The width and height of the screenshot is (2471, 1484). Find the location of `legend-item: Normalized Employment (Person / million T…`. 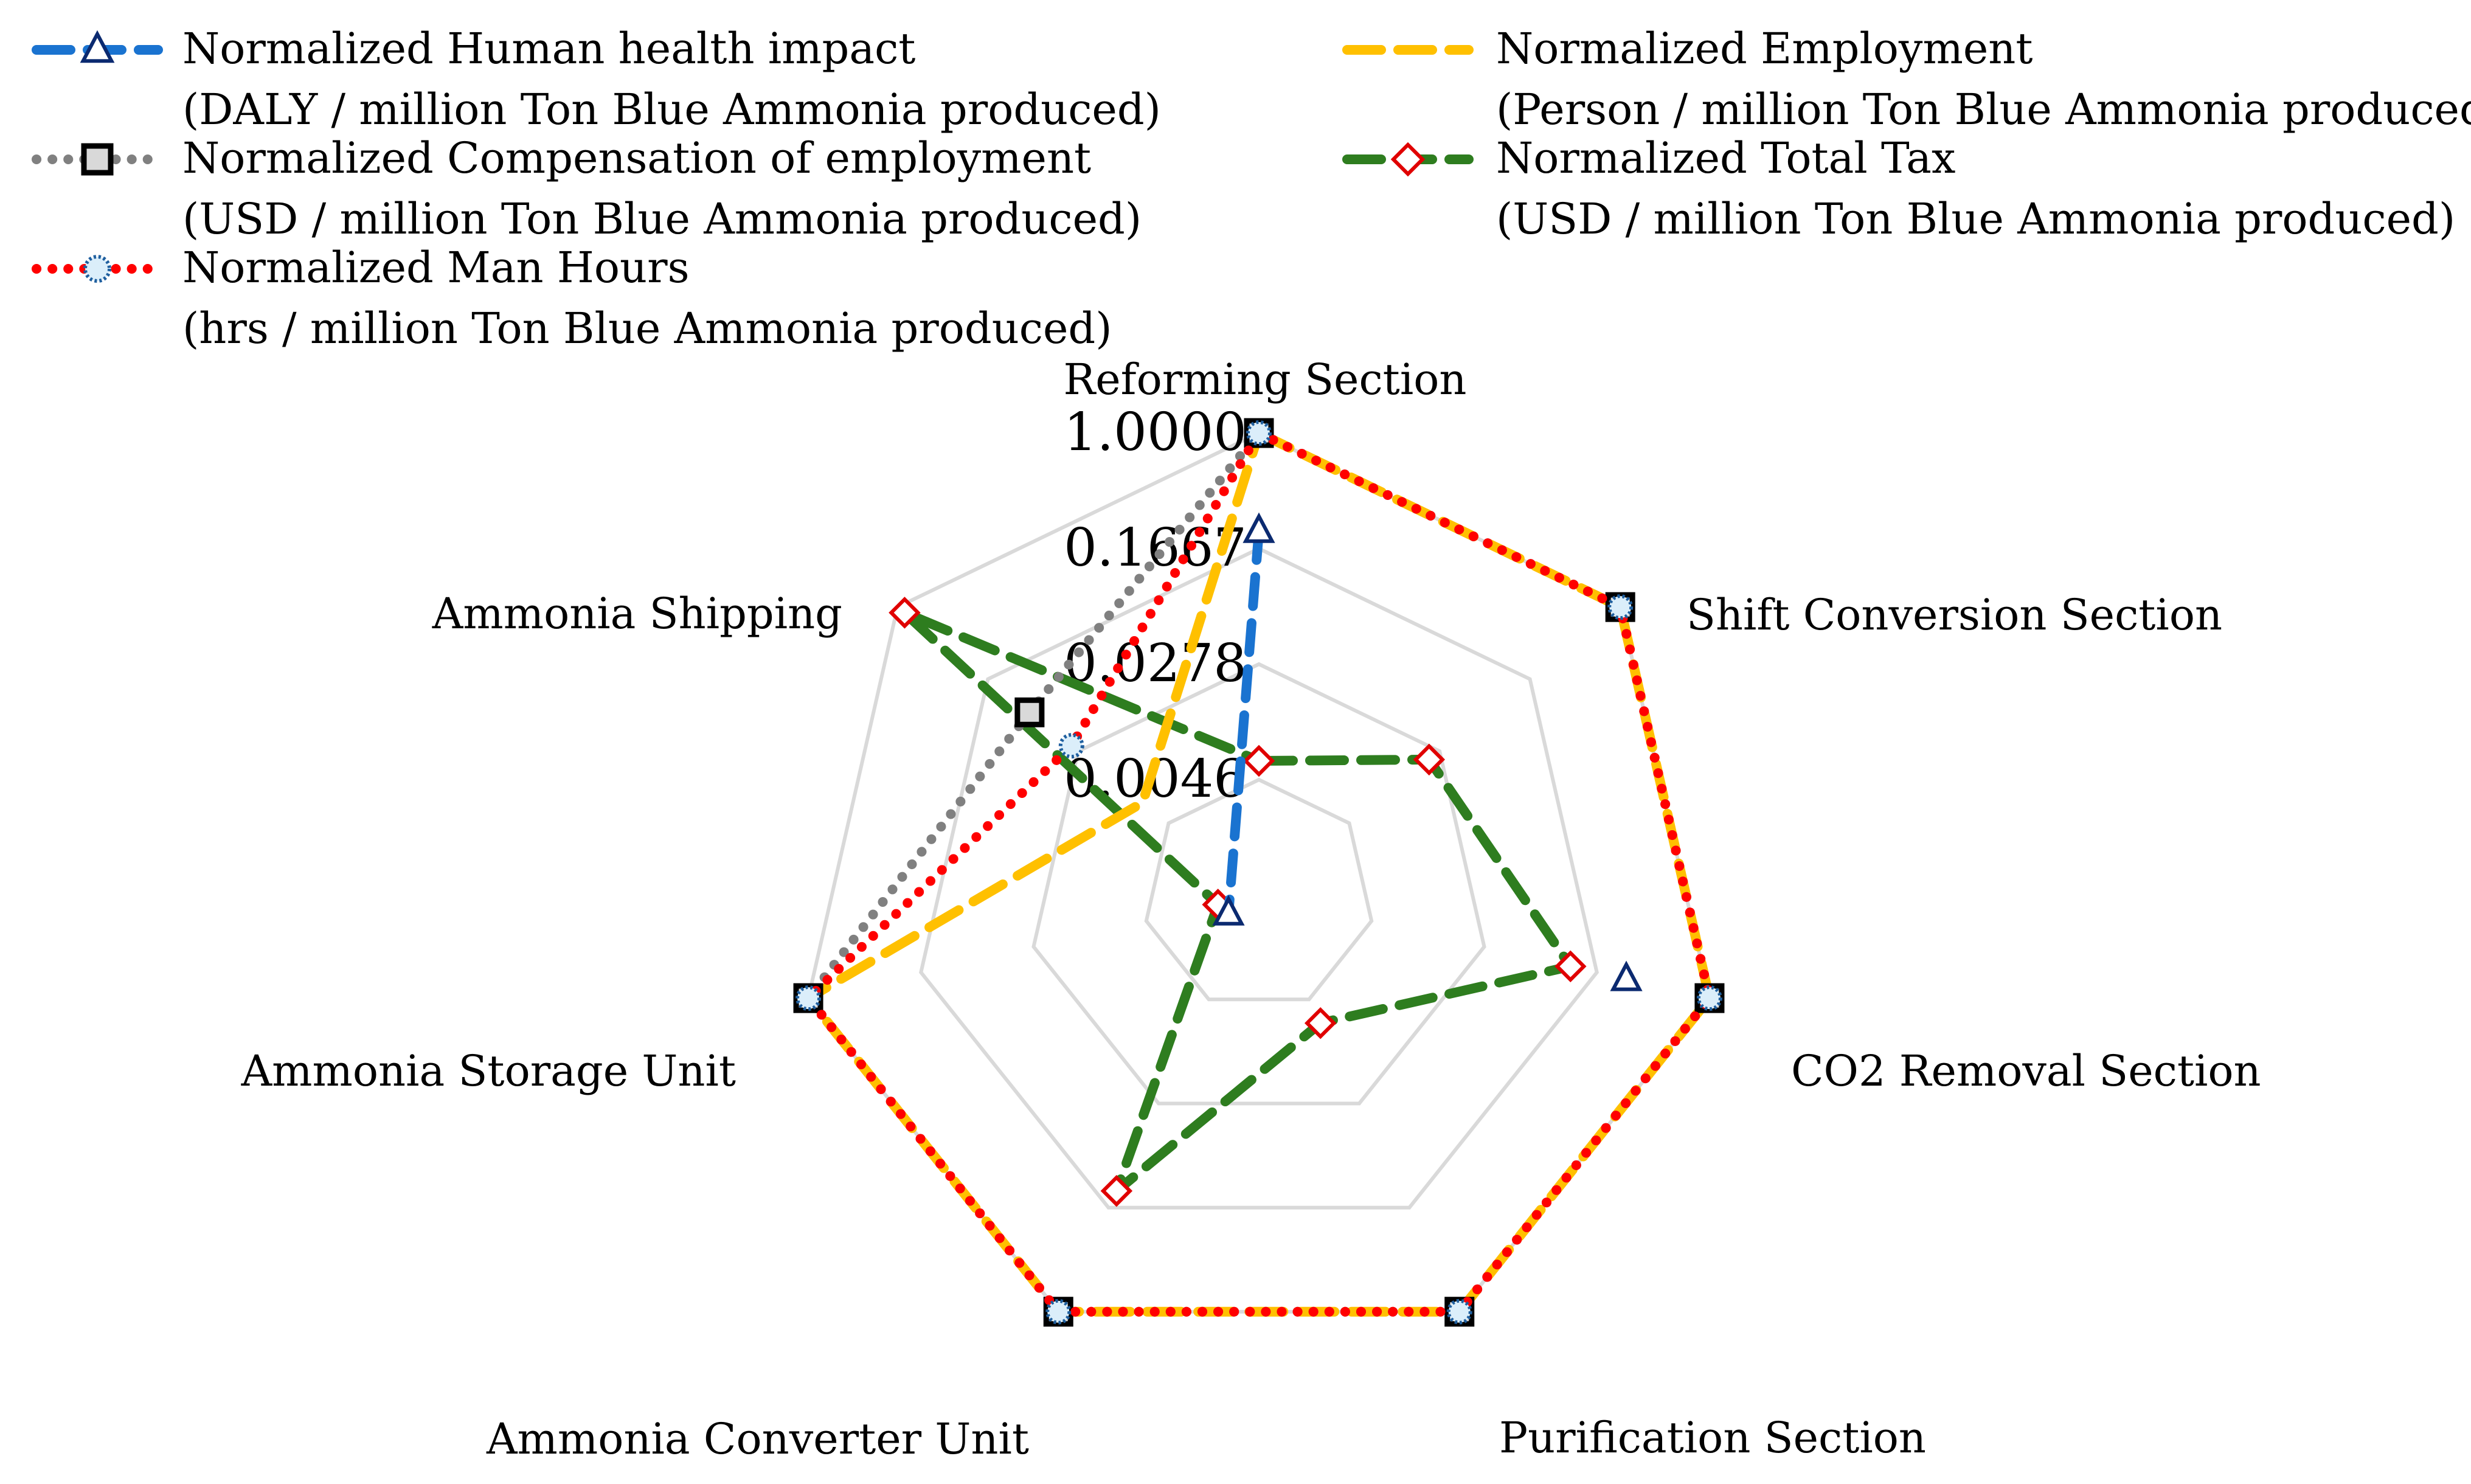

legend-item: Normalized Employment (Person / million T… is located at coordinates (1906, 79).